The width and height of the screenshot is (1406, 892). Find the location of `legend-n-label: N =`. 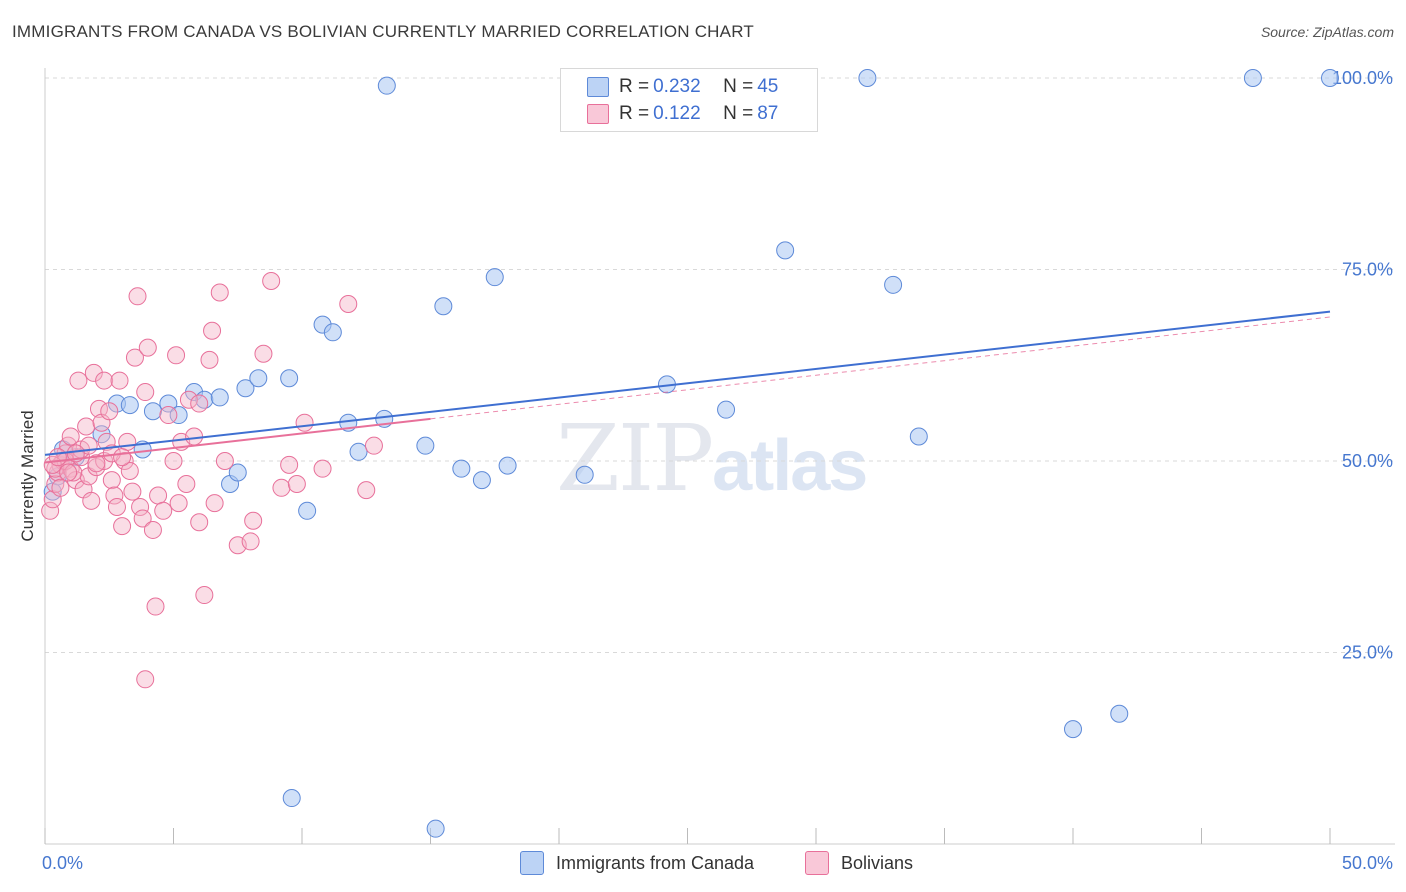

legend-n-label: N = is located at coordinates (738, 113).